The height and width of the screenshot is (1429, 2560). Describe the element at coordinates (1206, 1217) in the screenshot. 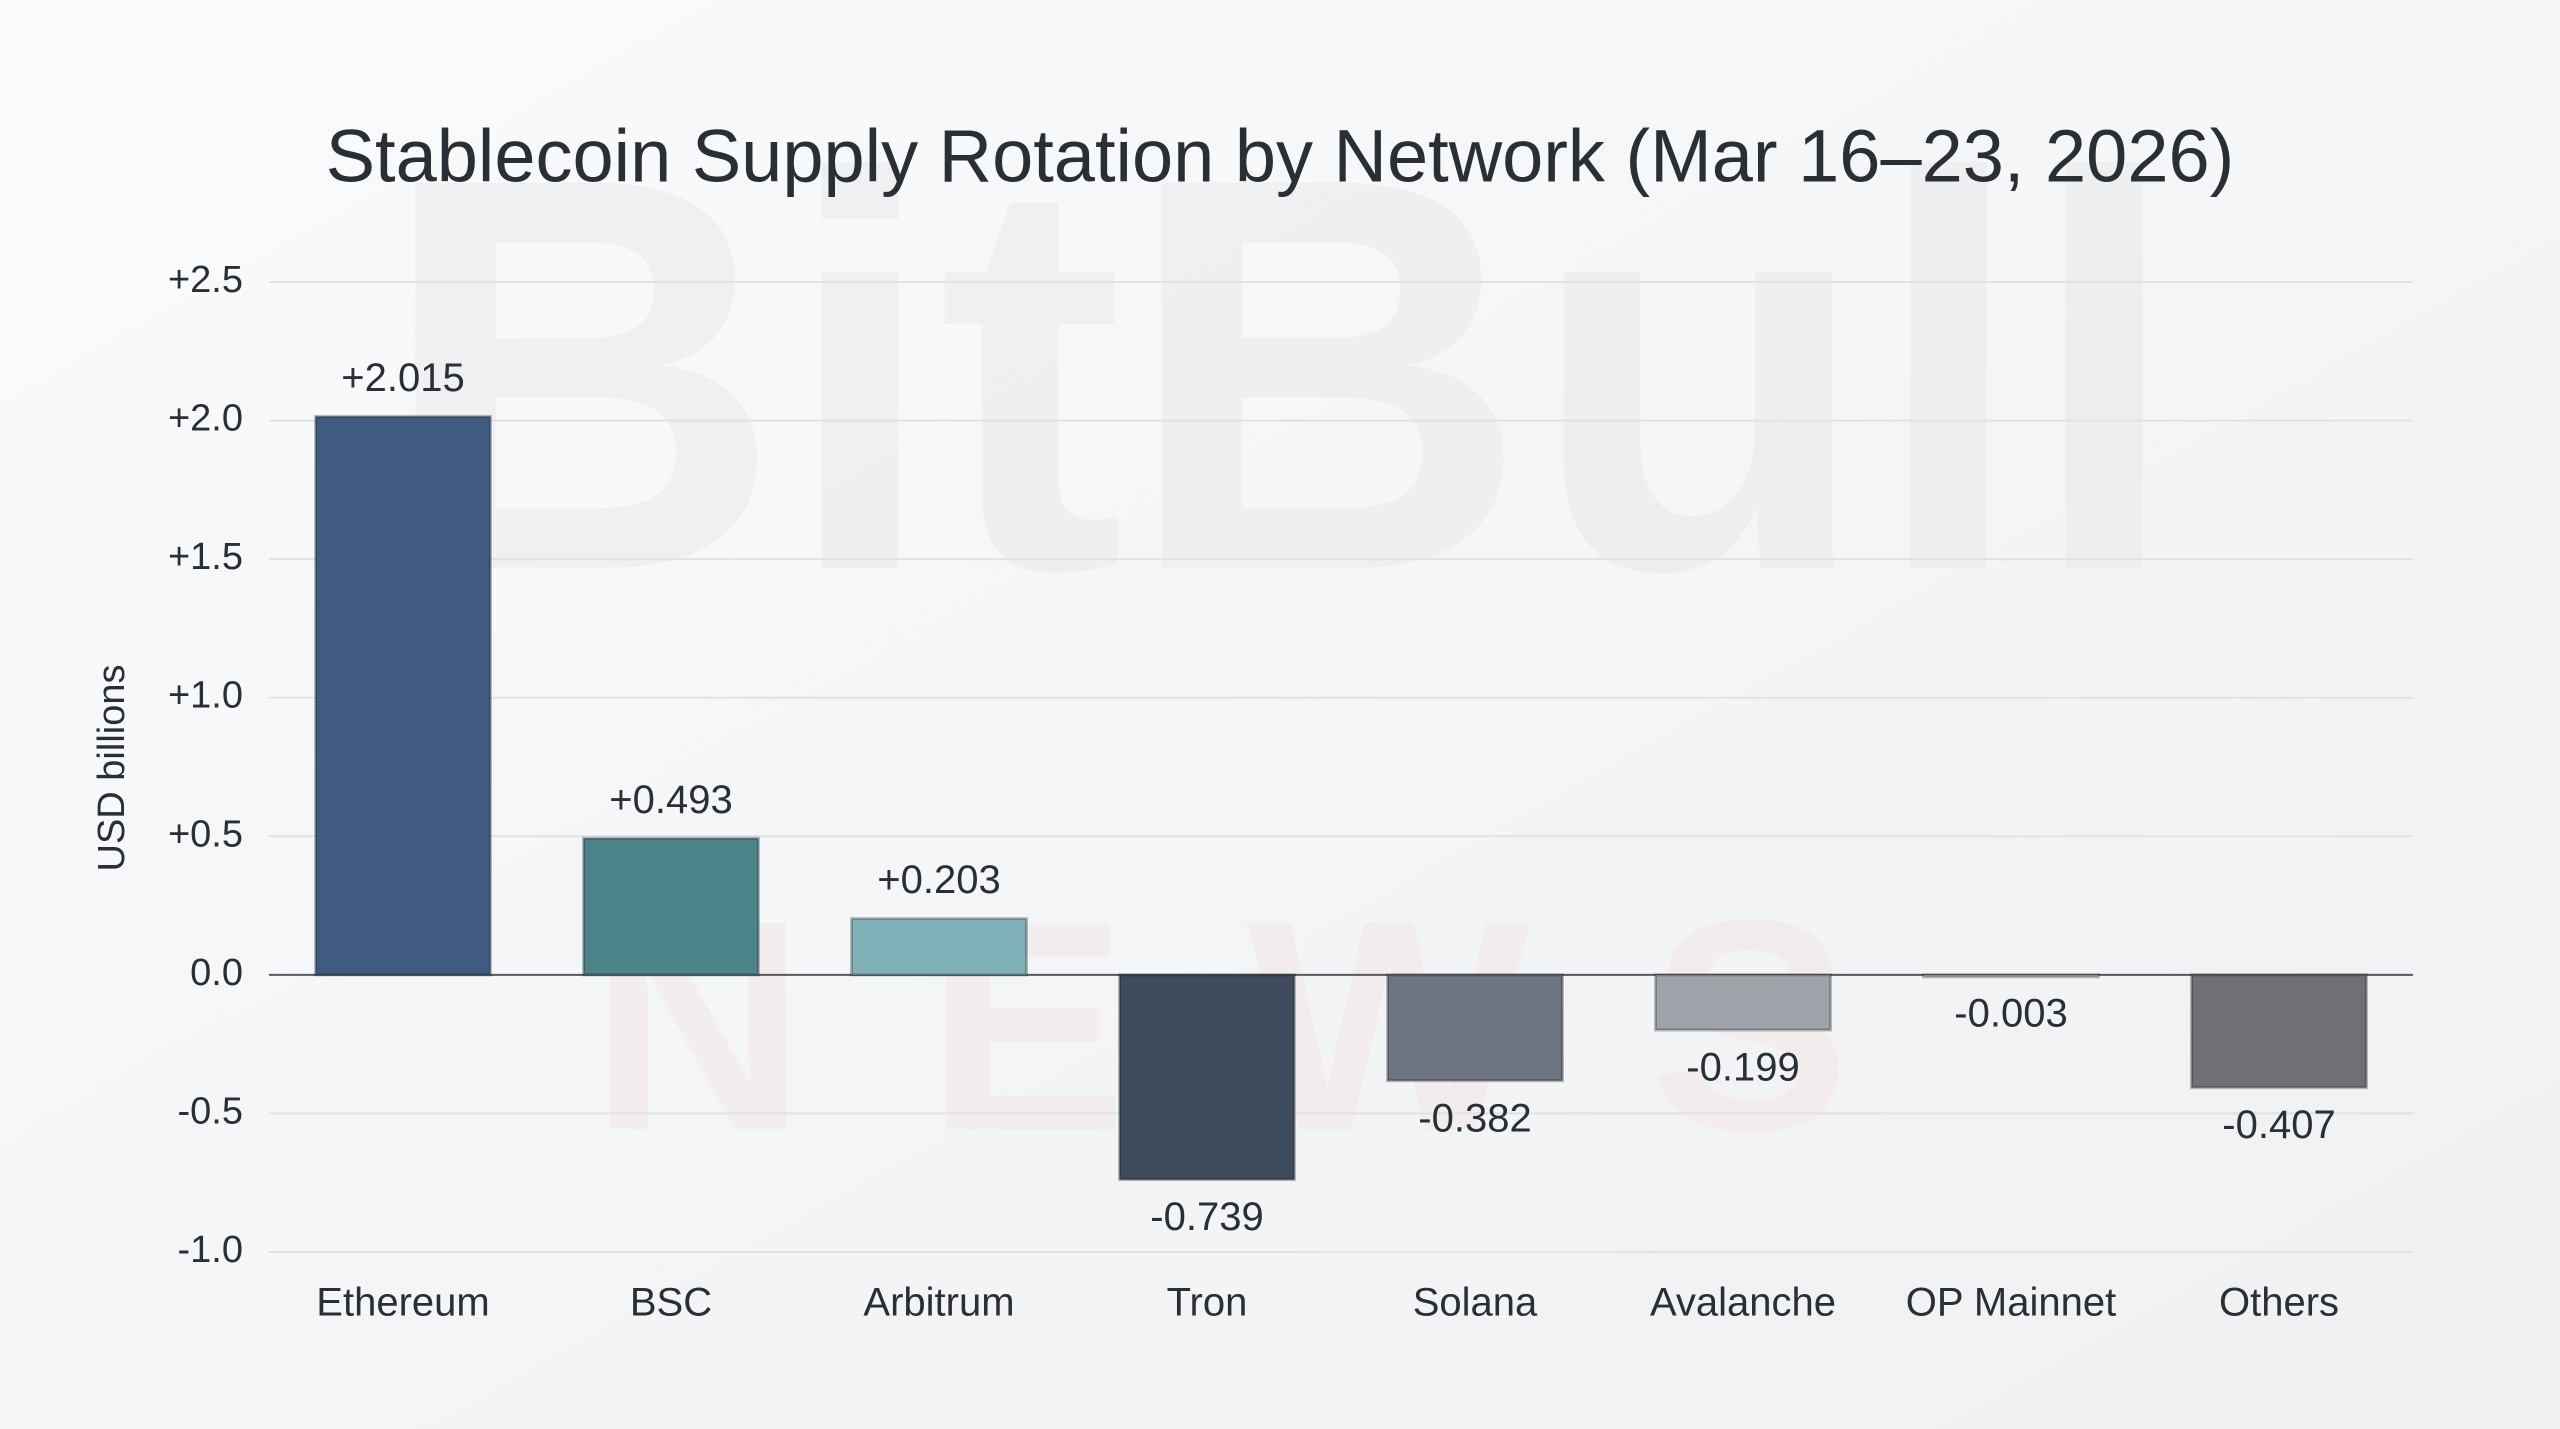

I see `value-label: -0.739` at that location.